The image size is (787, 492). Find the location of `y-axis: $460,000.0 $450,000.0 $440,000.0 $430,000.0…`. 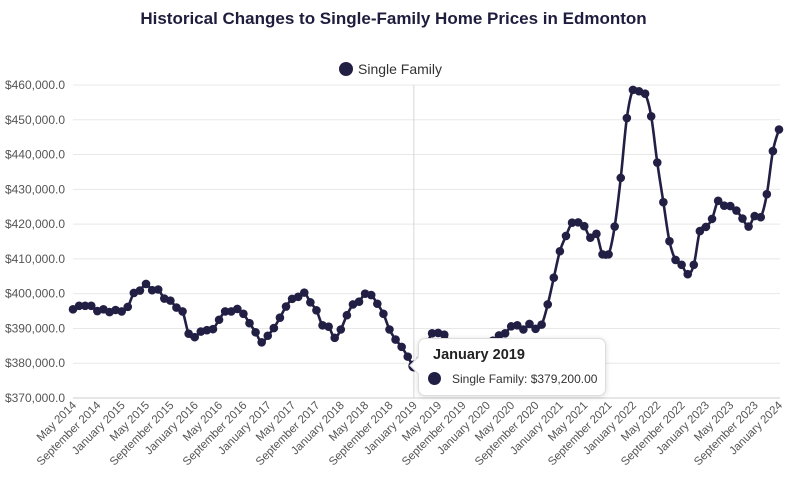

y-axis: $460,000.0 $450,000.0 $440,000.0 $430,000.0… is located at coordinates (35, 241).